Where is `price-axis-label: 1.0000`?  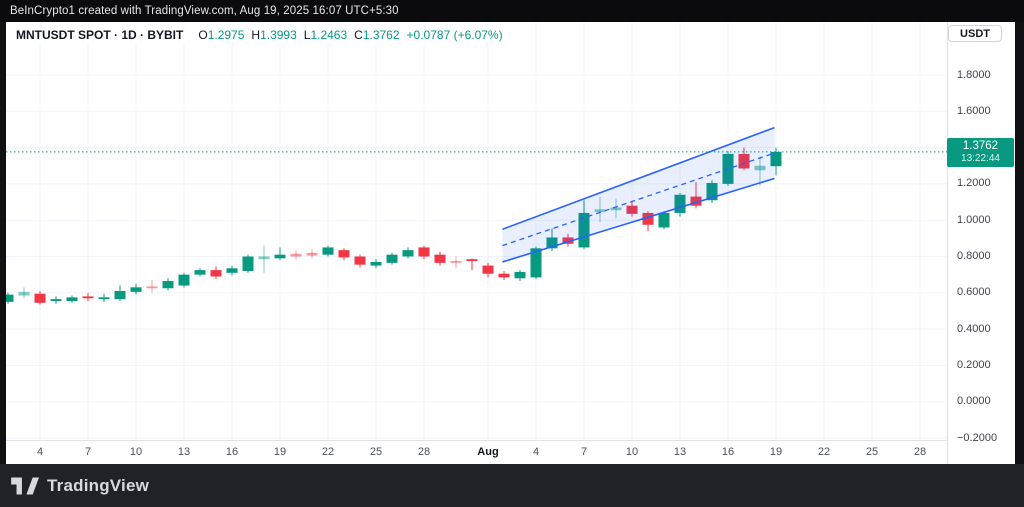 price-axis-label: 1.0000 is located at coordinates (974, 219).